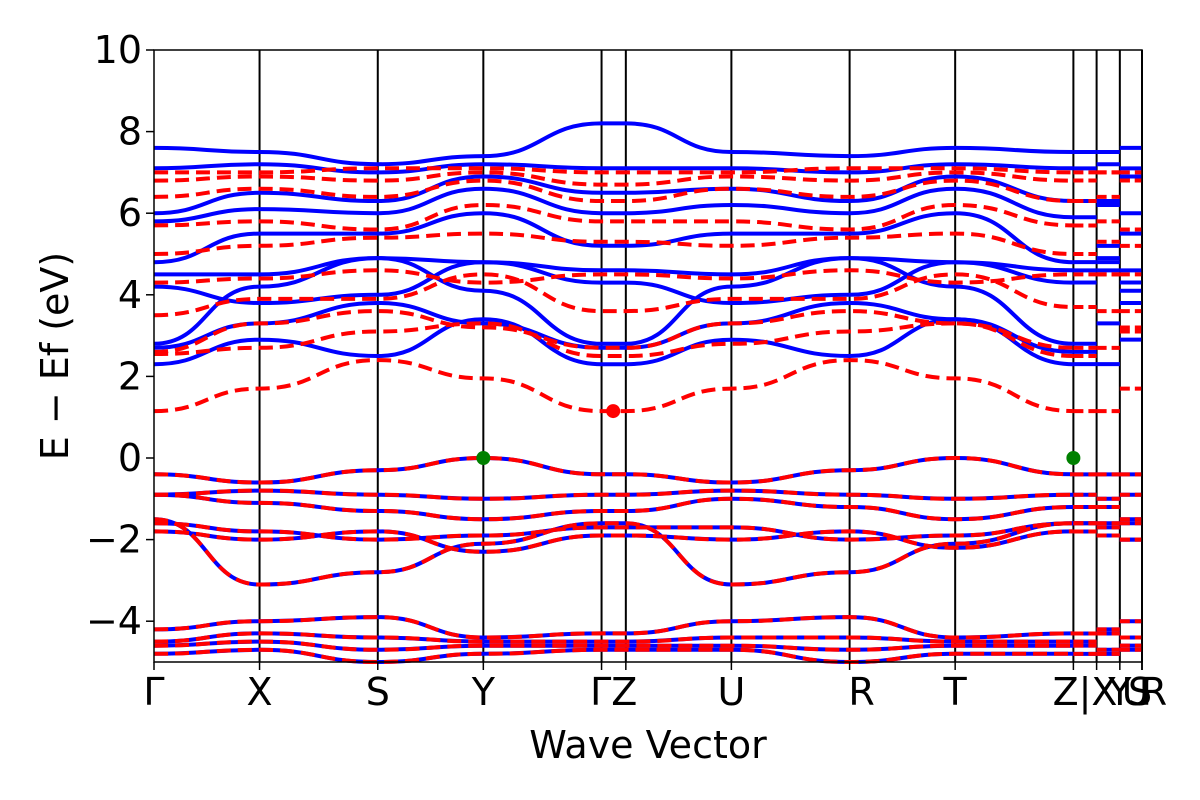  I want to click on y-tick-label-6: 8, so click(130, 132).